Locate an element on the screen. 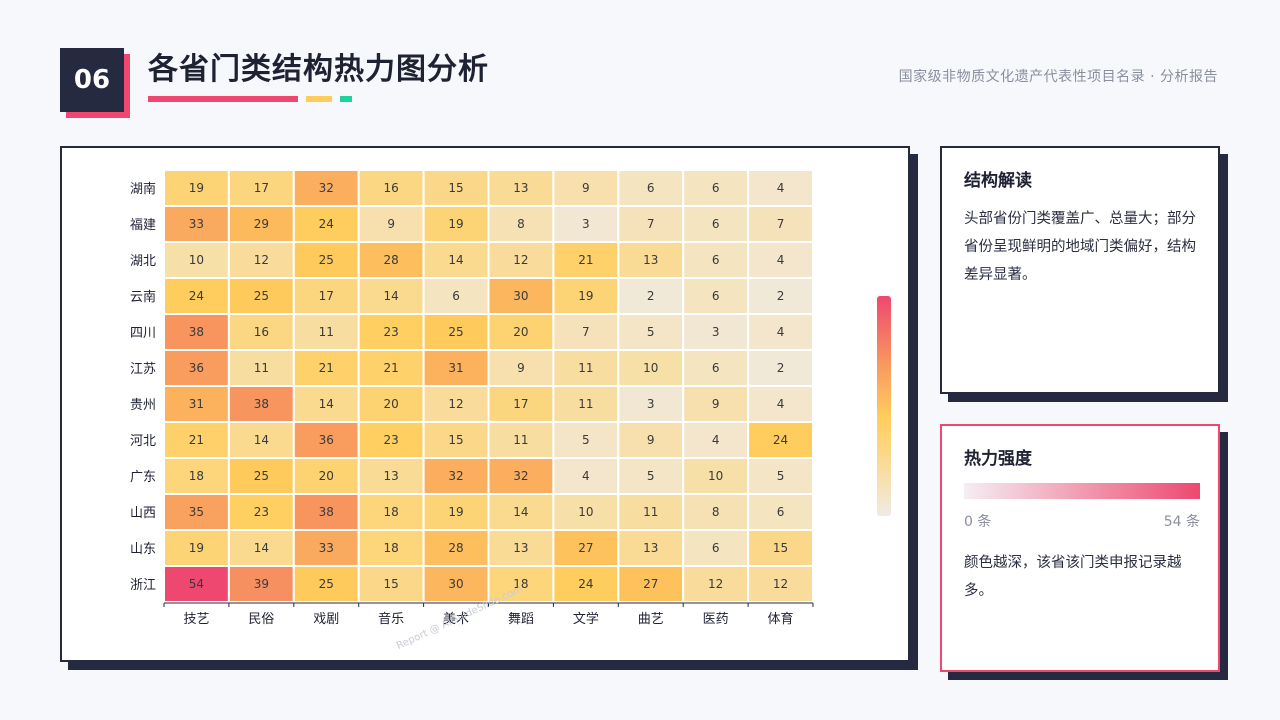  heatmap-cell-label: 54 is located at coordinates (196, 584).